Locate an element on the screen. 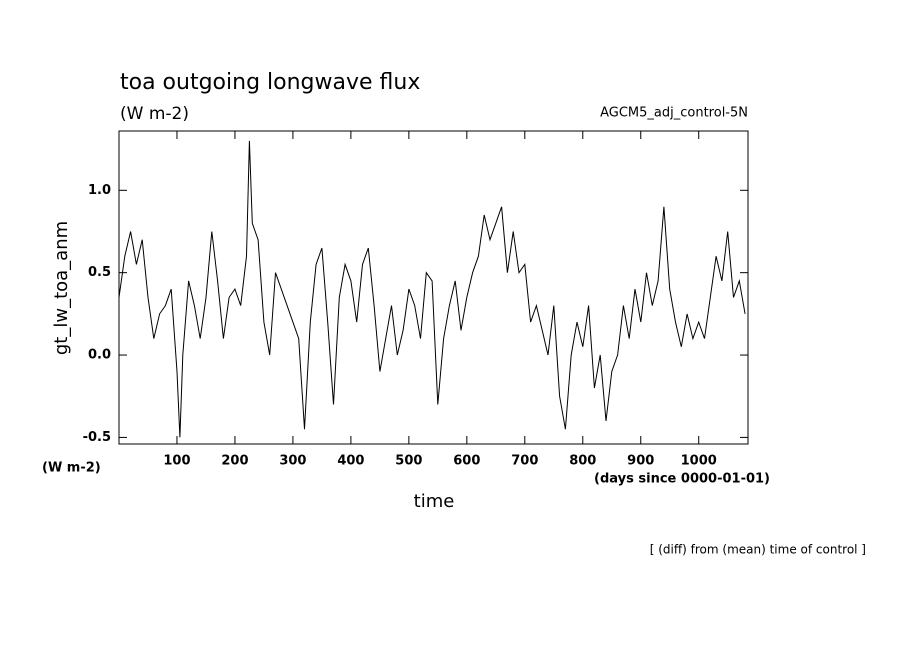 Image resolution: width=904 pixels, height=654 pixels. x-tick-label: 600 is located at coordinates (466, 461).